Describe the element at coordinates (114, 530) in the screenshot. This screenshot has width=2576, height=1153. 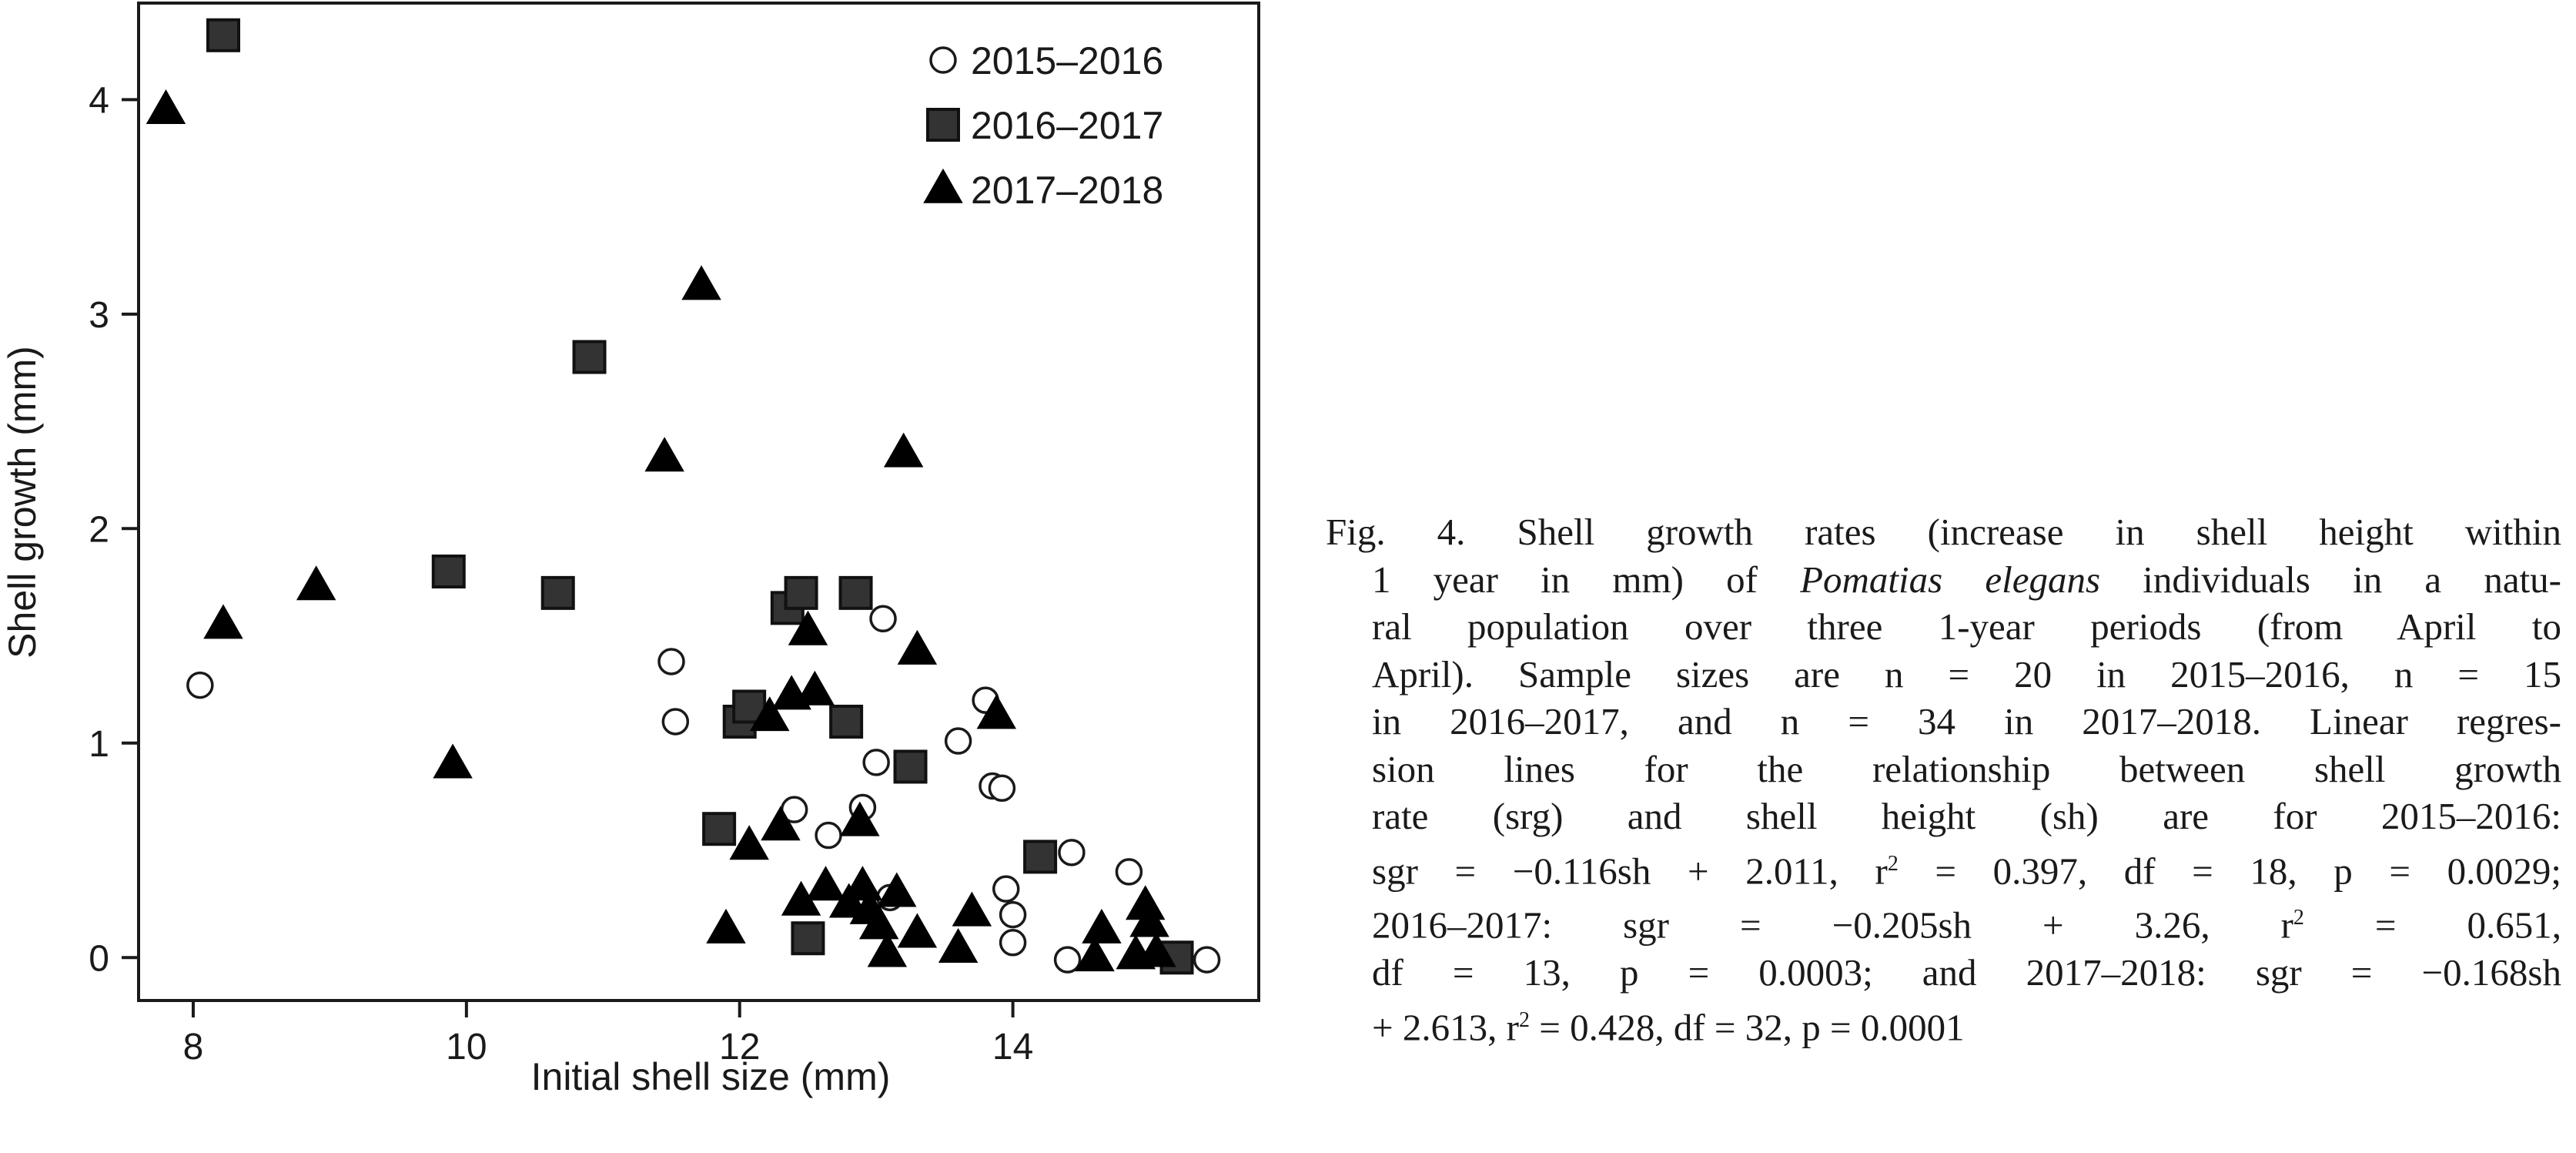
I see `y-axis: 0 1 2 3 4` at that location.